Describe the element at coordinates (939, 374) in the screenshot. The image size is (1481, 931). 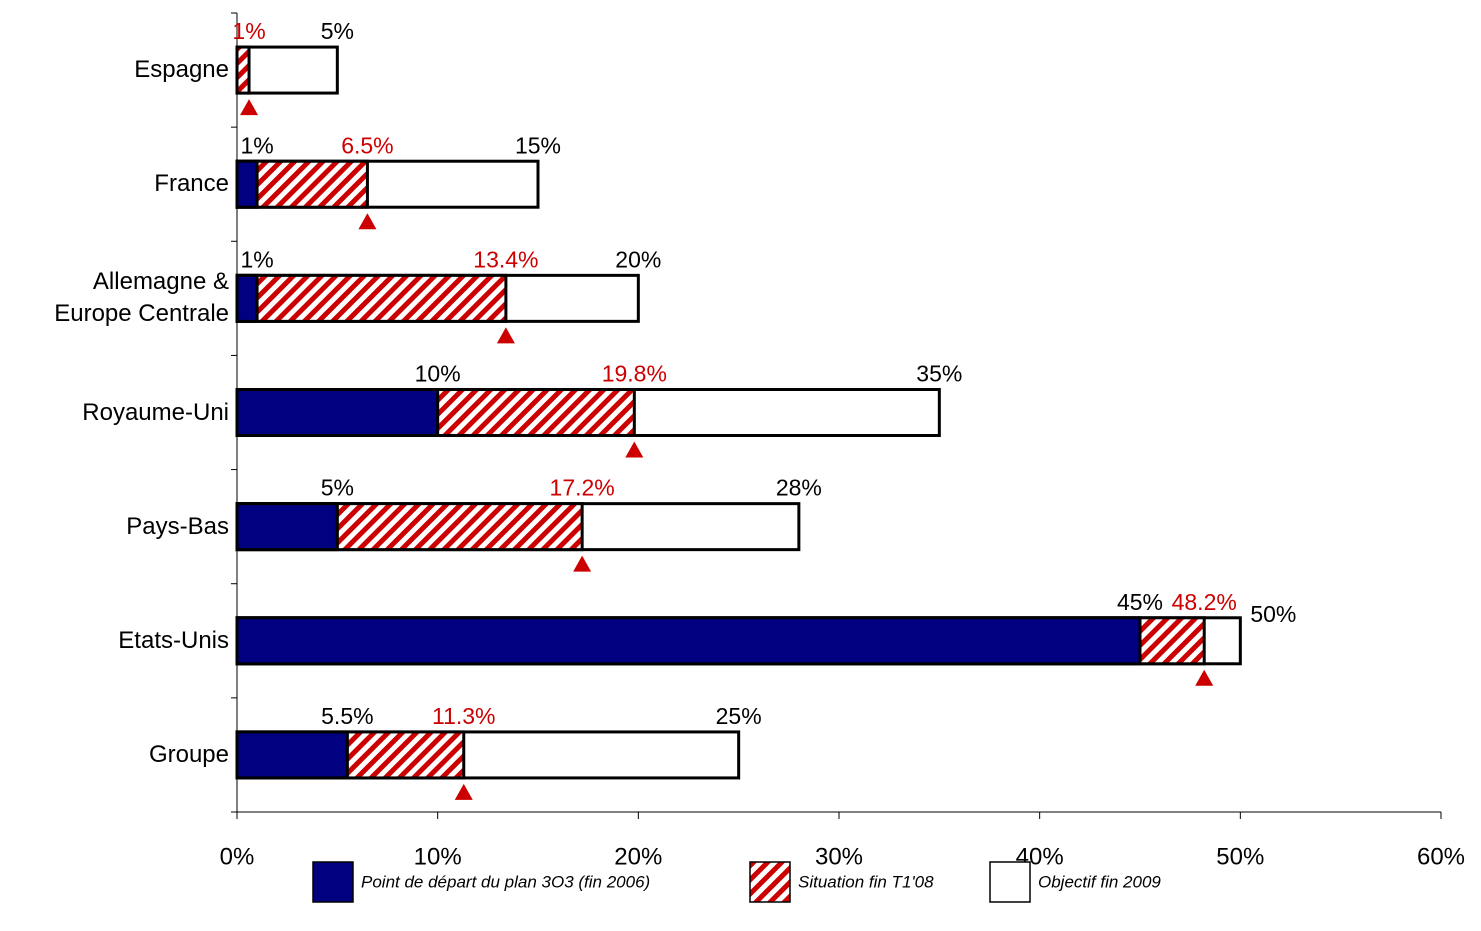
I see `value-label: 35%` at that location.